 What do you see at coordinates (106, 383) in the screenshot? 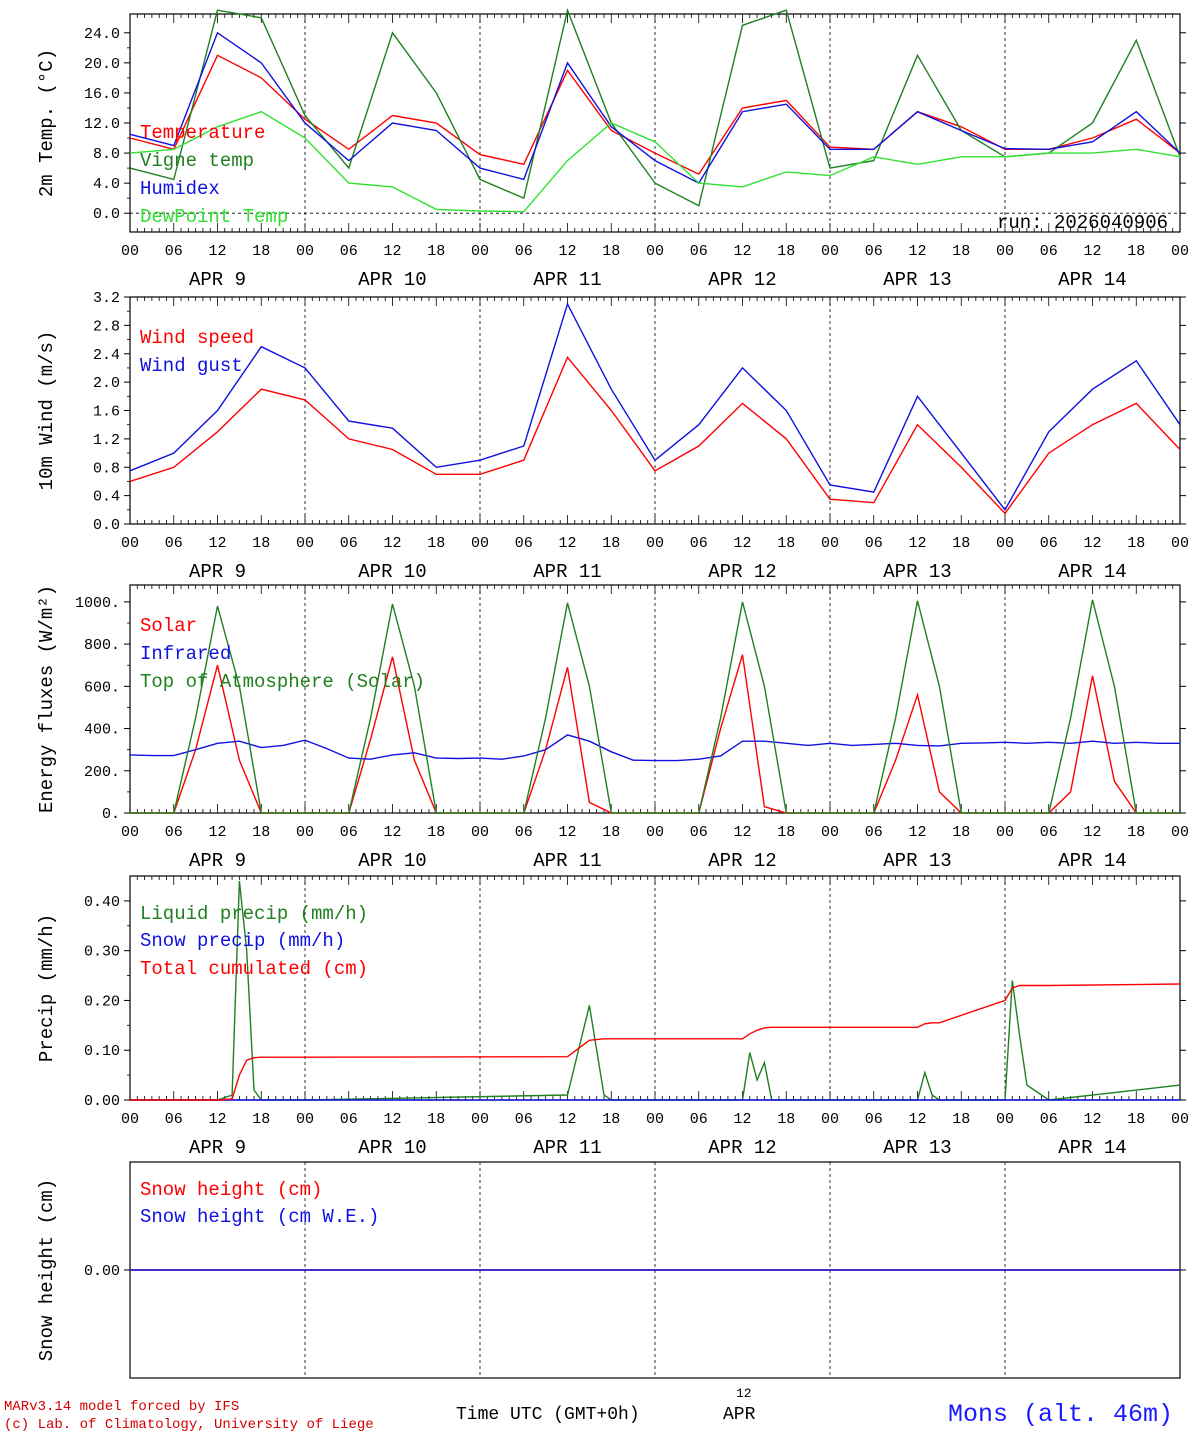
I see `y-tick-label: 2.0` at bounding box center [106, 383].